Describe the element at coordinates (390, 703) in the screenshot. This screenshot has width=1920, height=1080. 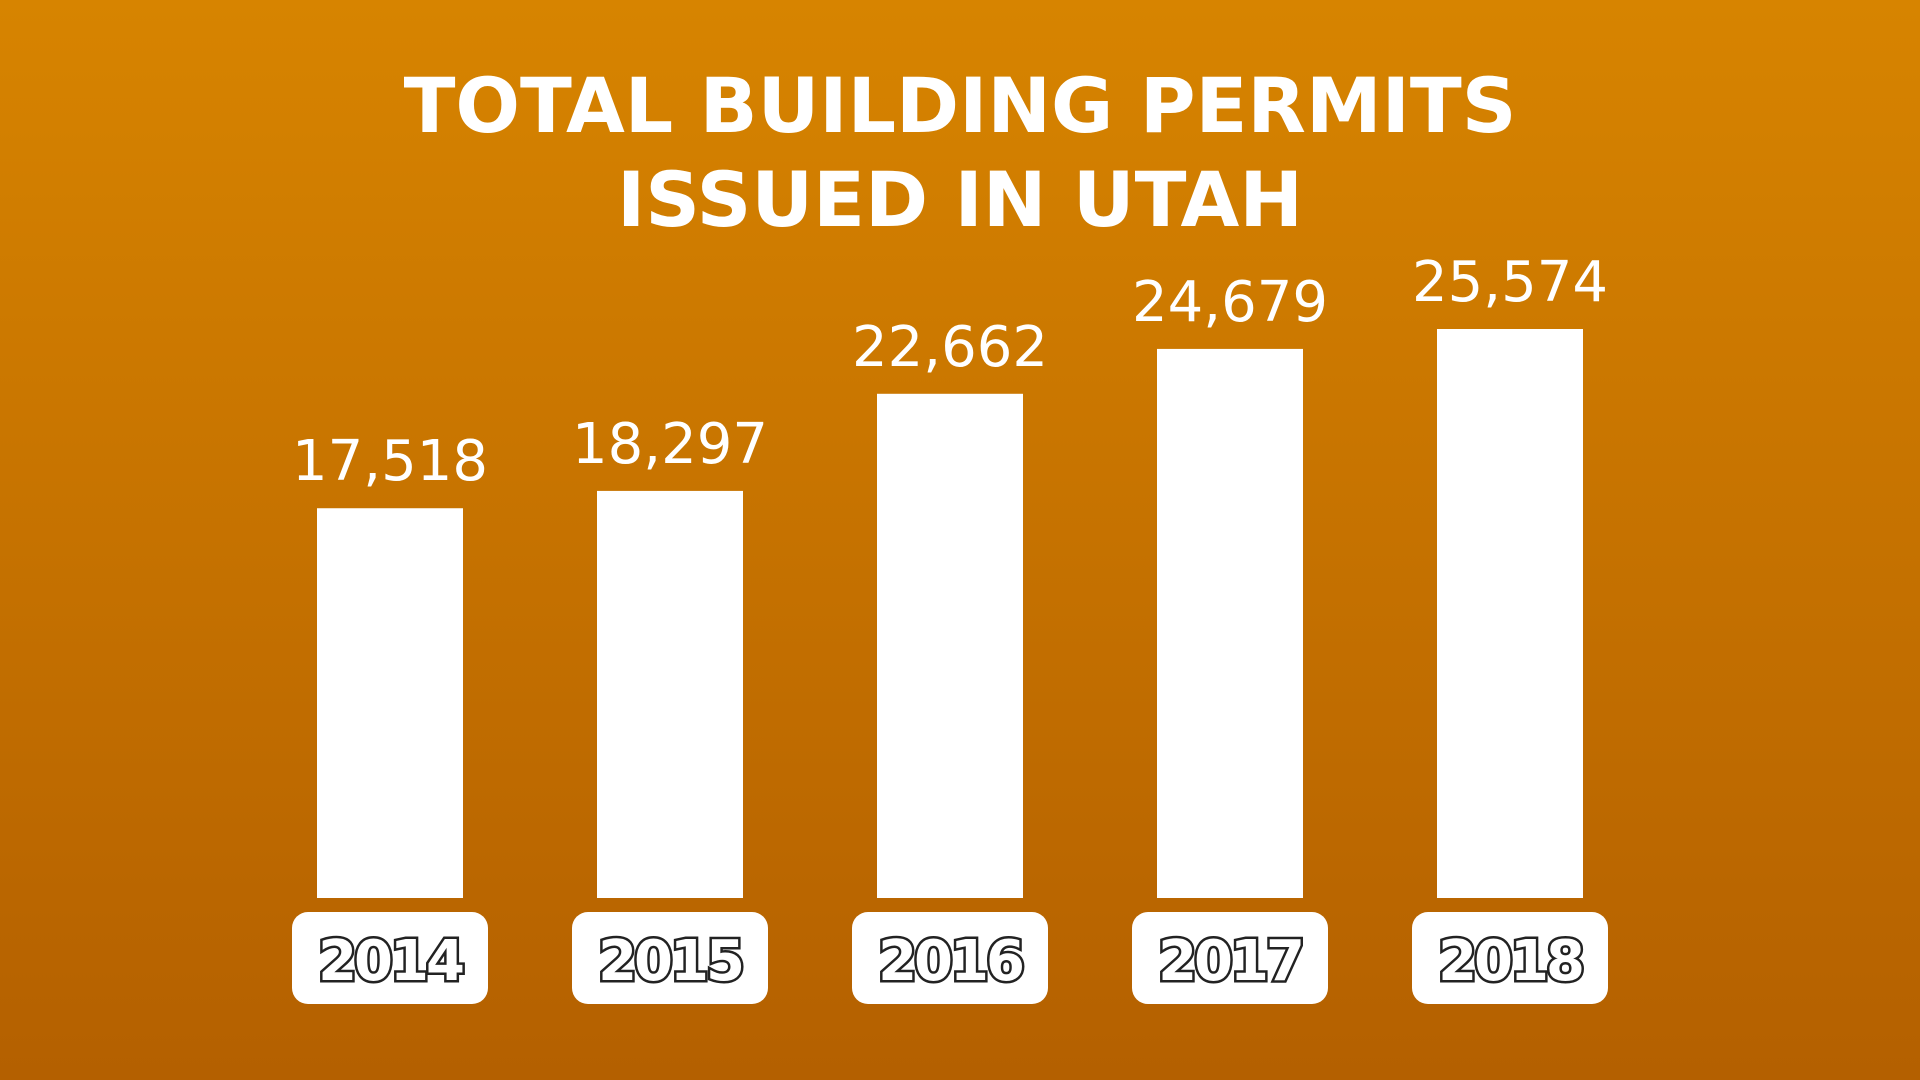
I see `bar-2014` at that location.